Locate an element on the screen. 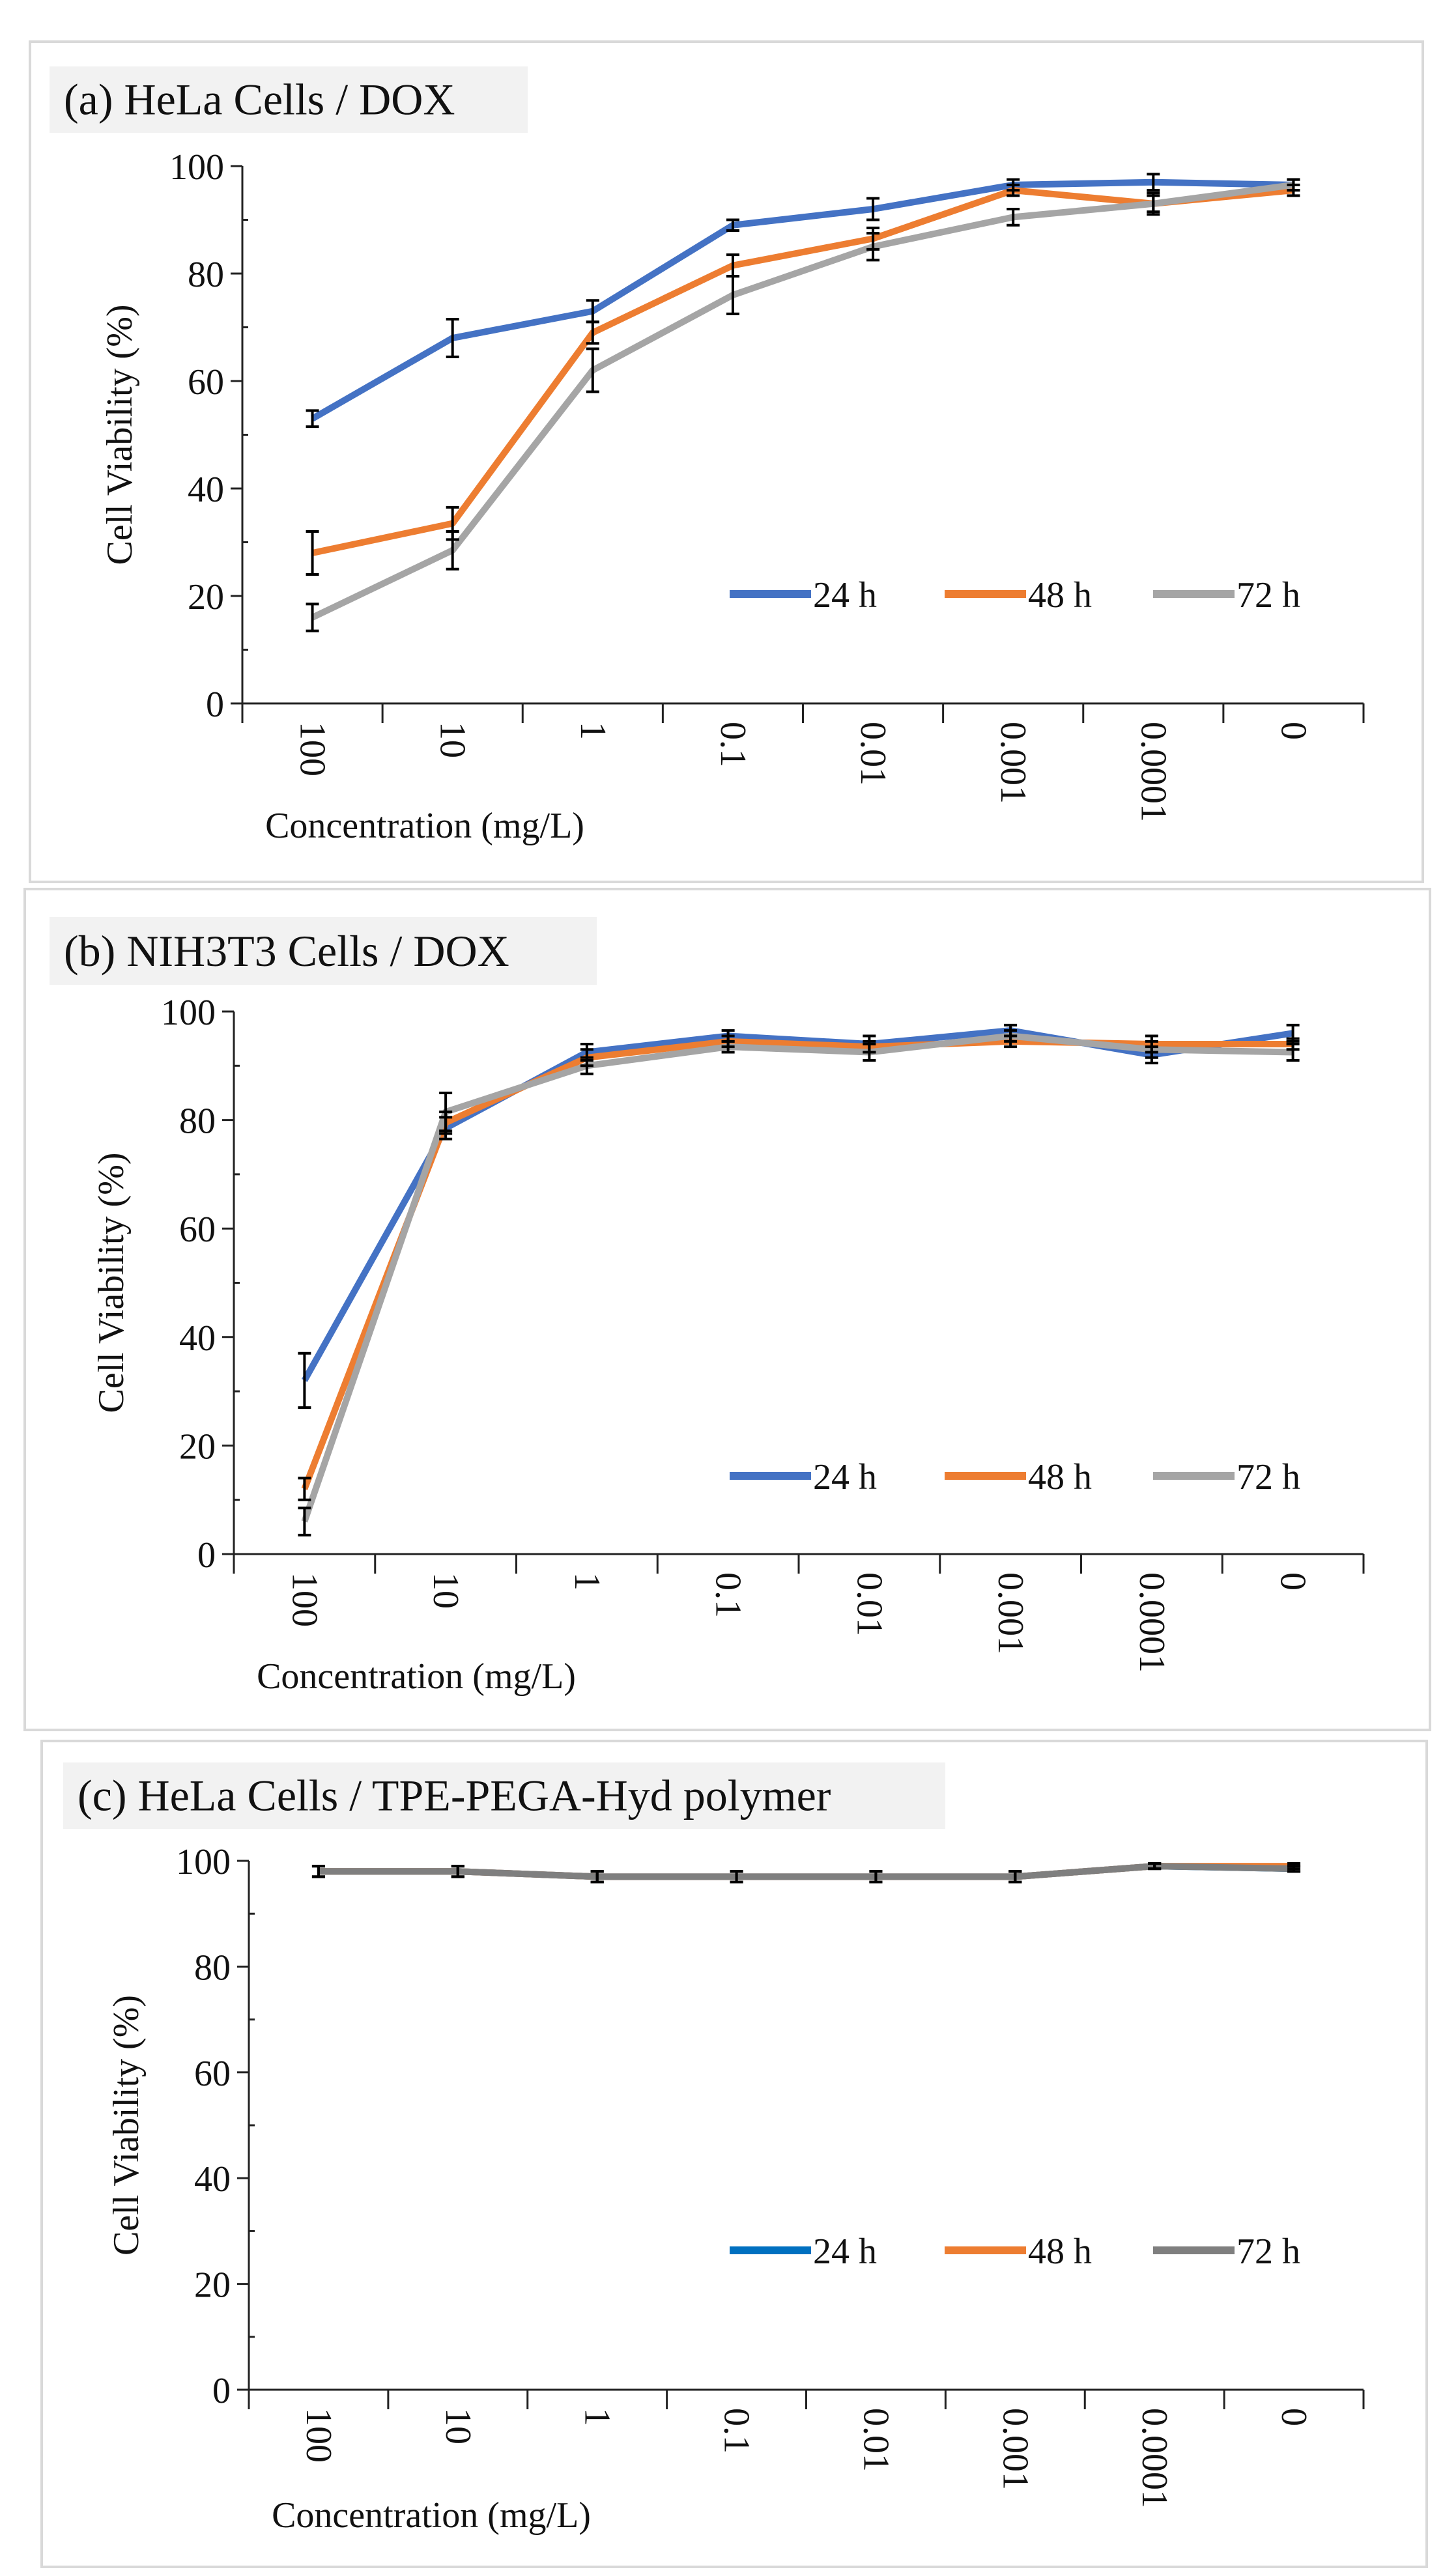 This screenshot has height=2576, width=1443. chart-title: (b) NIH3T3 Cells / DOX is located at coordinates (286, 951).